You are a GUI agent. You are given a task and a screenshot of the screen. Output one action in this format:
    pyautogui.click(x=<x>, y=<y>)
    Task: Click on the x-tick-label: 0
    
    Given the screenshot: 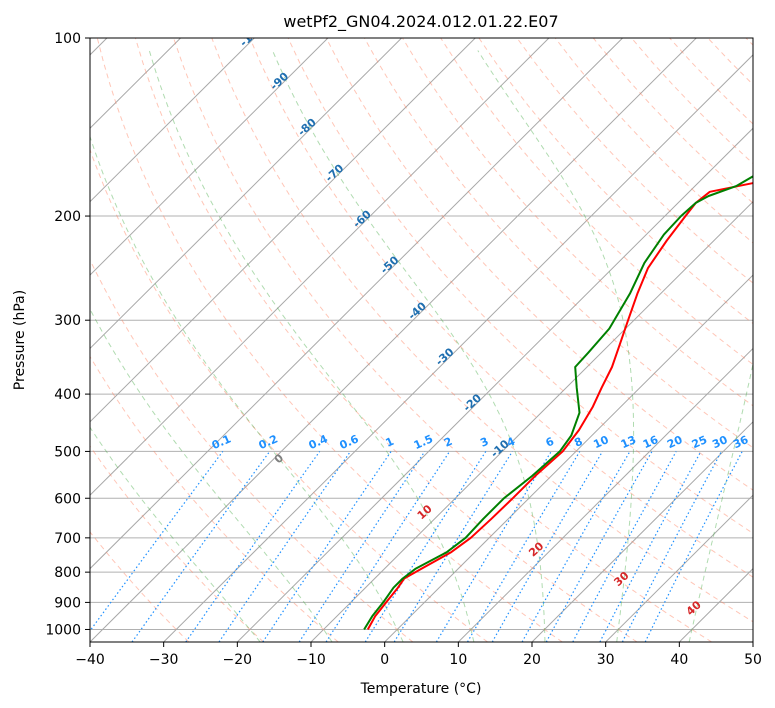 What is the action you would take?
    pyautogui.click(x=384, y=660)
    